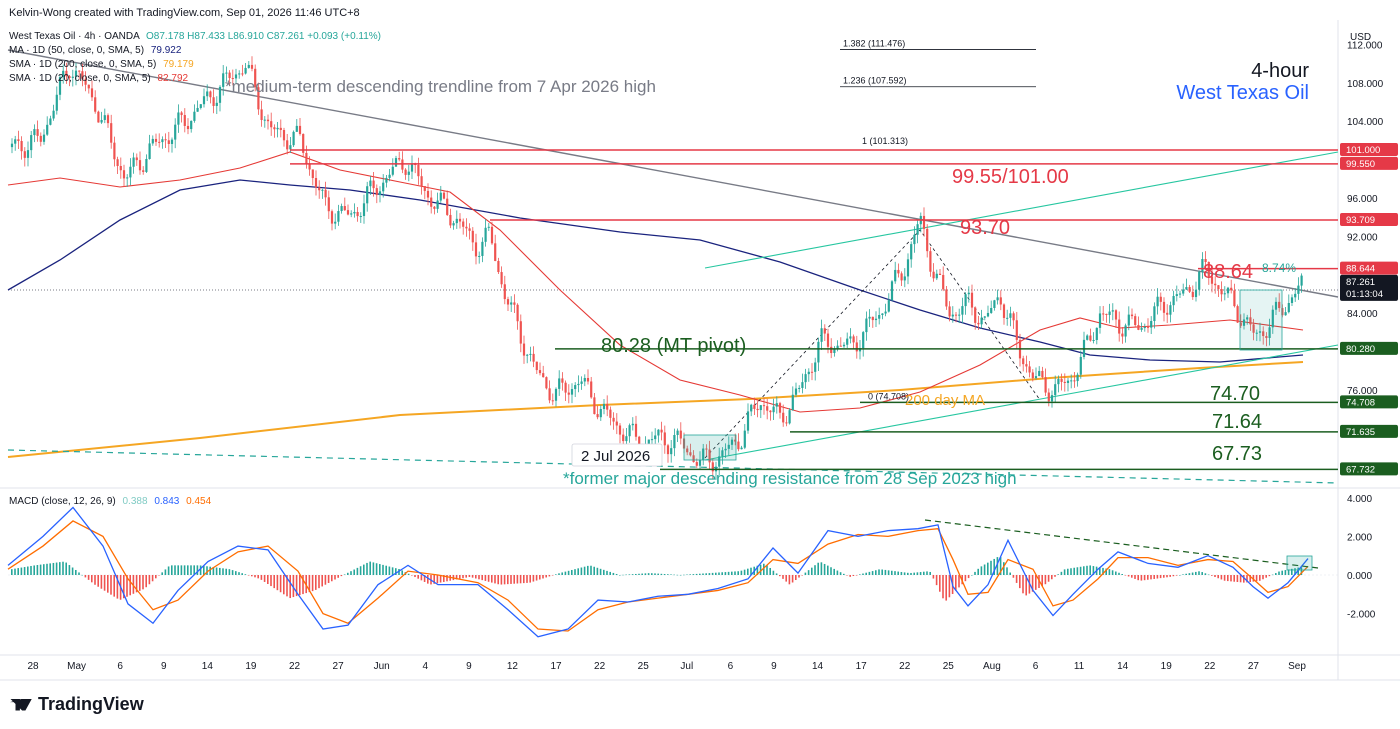 This screenshot has width=1400, height=729. I want to click on legend-ma50-row: MA · 1D (50, close, 0, SMA, 5) 79.922, so click(95, 50).